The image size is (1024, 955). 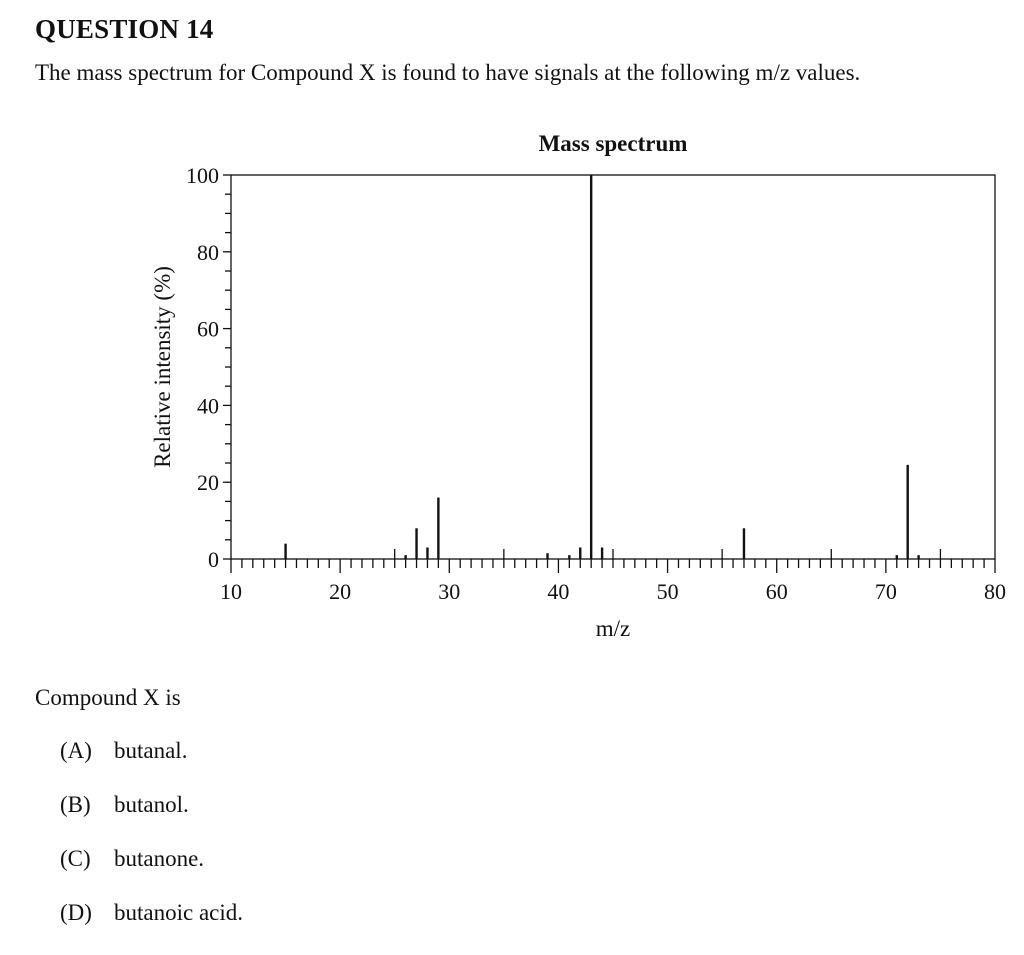 I want to click on option-text: butanal., so click(x=151, y=750).